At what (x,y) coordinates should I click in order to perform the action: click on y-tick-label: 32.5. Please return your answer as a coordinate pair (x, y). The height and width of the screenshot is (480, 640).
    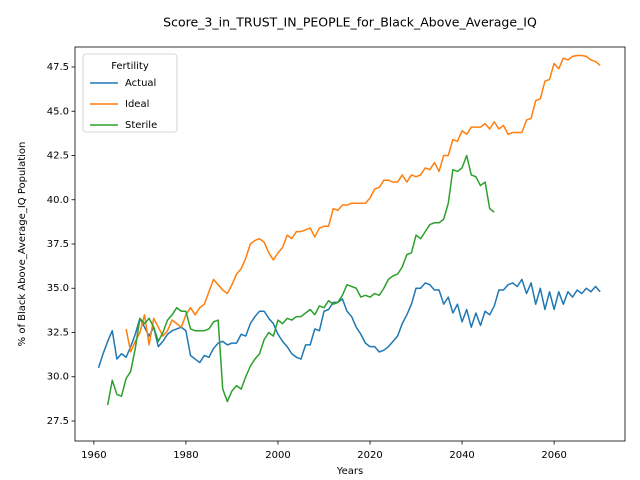
    Looking at the image, I should click on (58, 332).